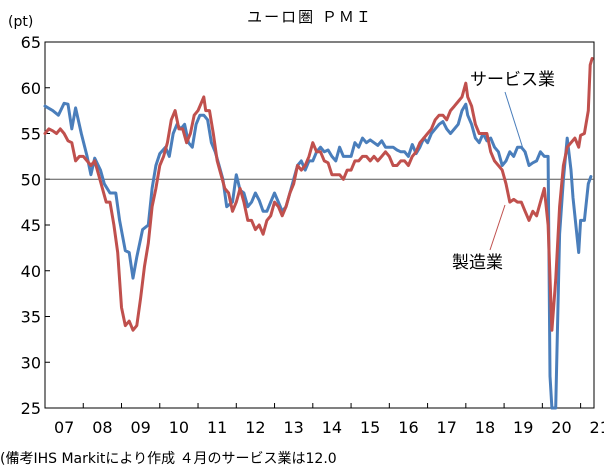 Image resolution: width=604 pixels, height=470 pixels. Describe the element at coordinates (31, 179) in the screenshot. I see `y-tick-label: 50` at that location.